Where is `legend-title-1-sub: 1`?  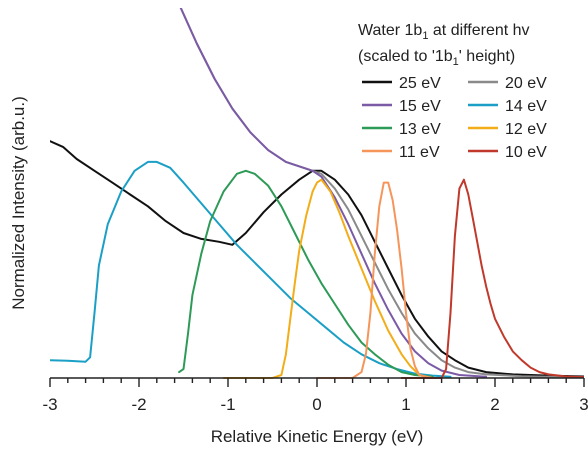
legend-title-1-sub: 1 is located at coordinates (425, 36).